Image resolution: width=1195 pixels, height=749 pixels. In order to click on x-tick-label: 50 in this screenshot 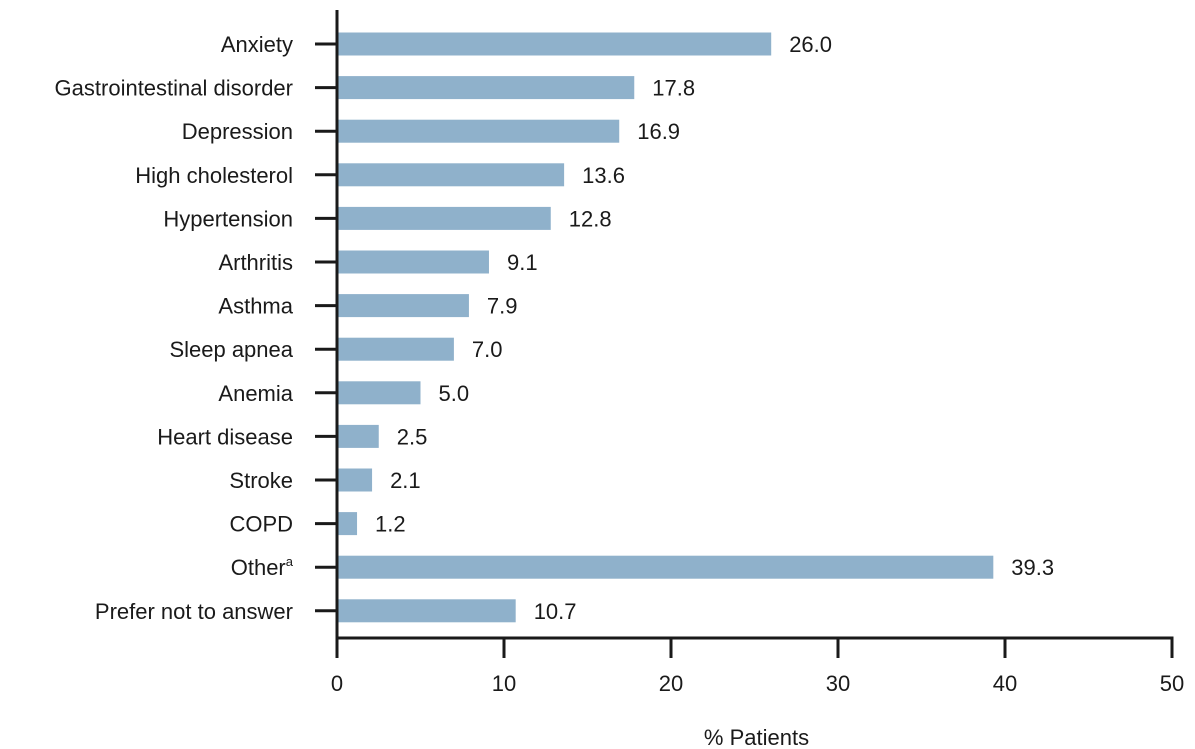, I will do `click(1172, 683)`.